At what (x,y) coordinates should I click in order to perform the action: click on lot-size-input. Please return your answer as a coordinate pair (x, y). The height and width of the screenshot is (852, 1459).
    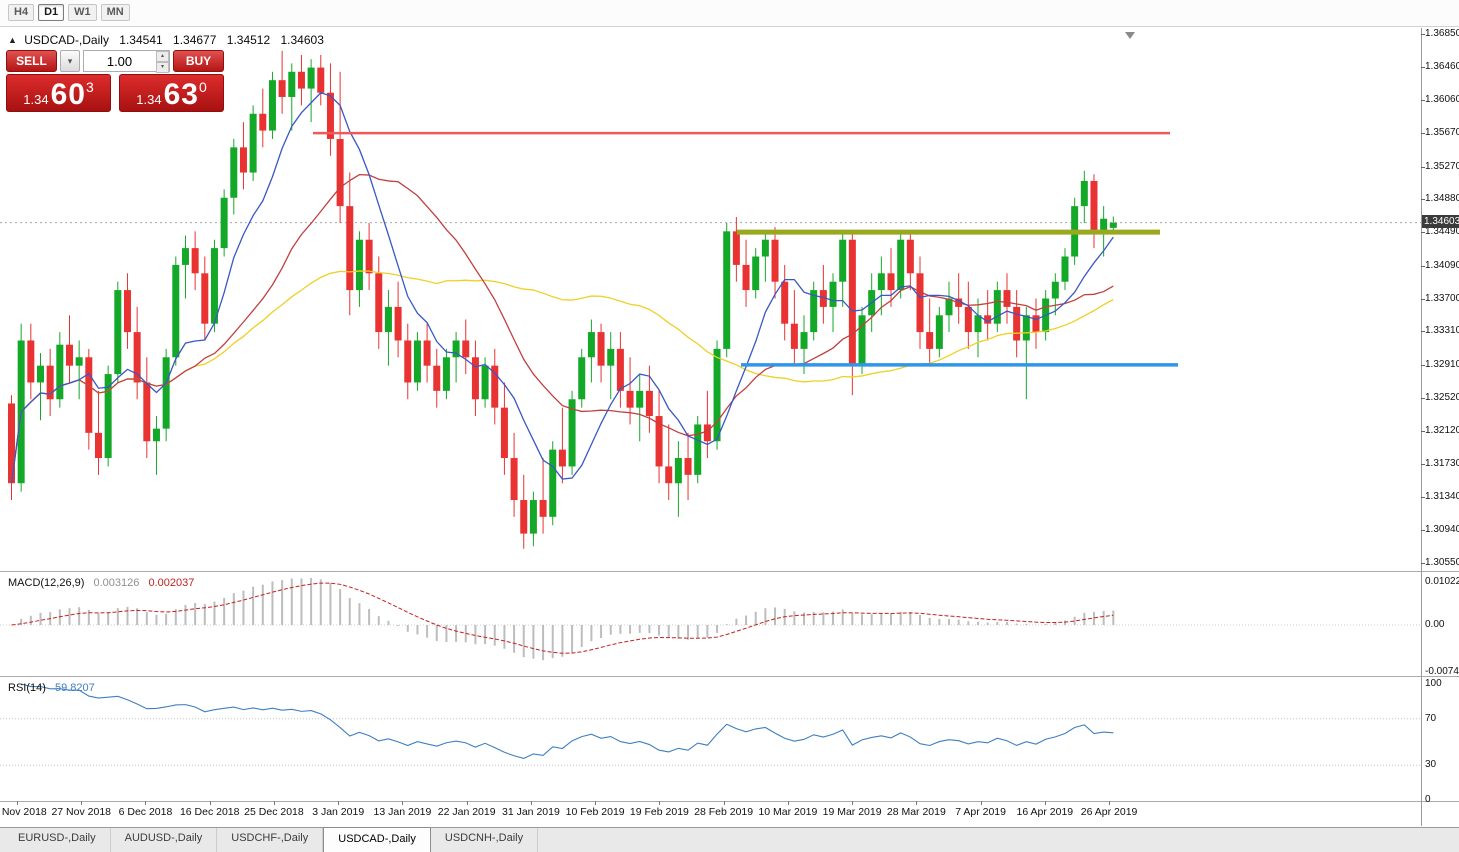
    Looking at the image, I should click on (126, 61).